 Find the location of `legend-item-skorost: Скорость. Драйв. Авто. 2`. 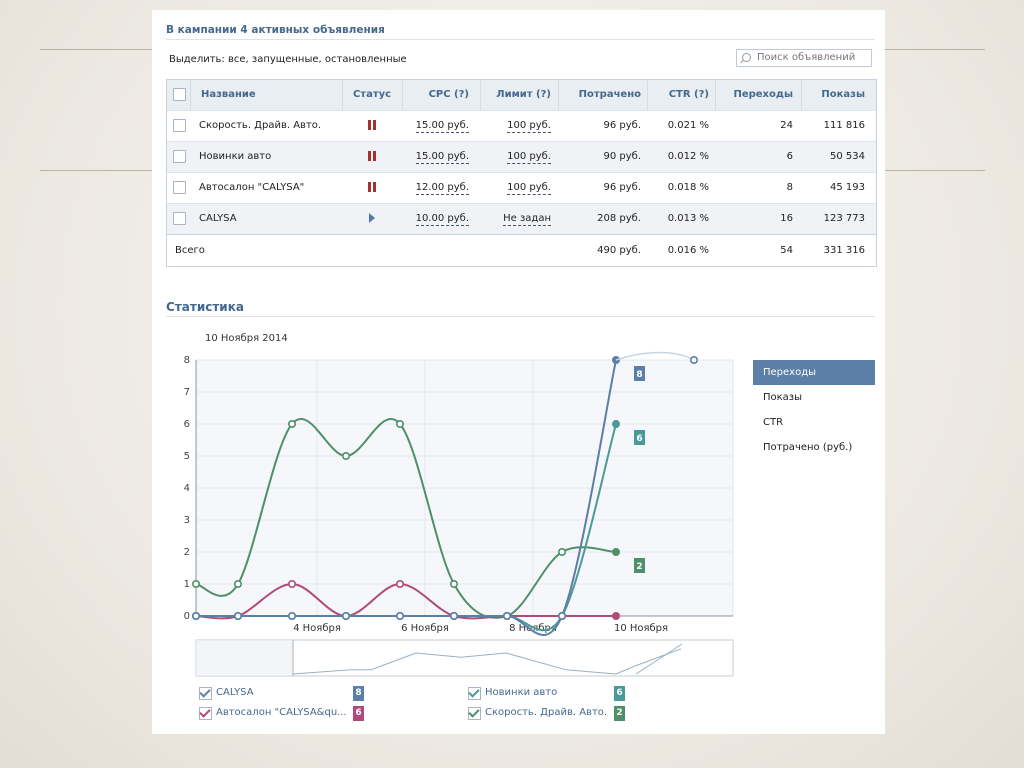

legend-item-skorost: Скорость. Драйв. Авто. 2 is located at coordinates (553, 713).